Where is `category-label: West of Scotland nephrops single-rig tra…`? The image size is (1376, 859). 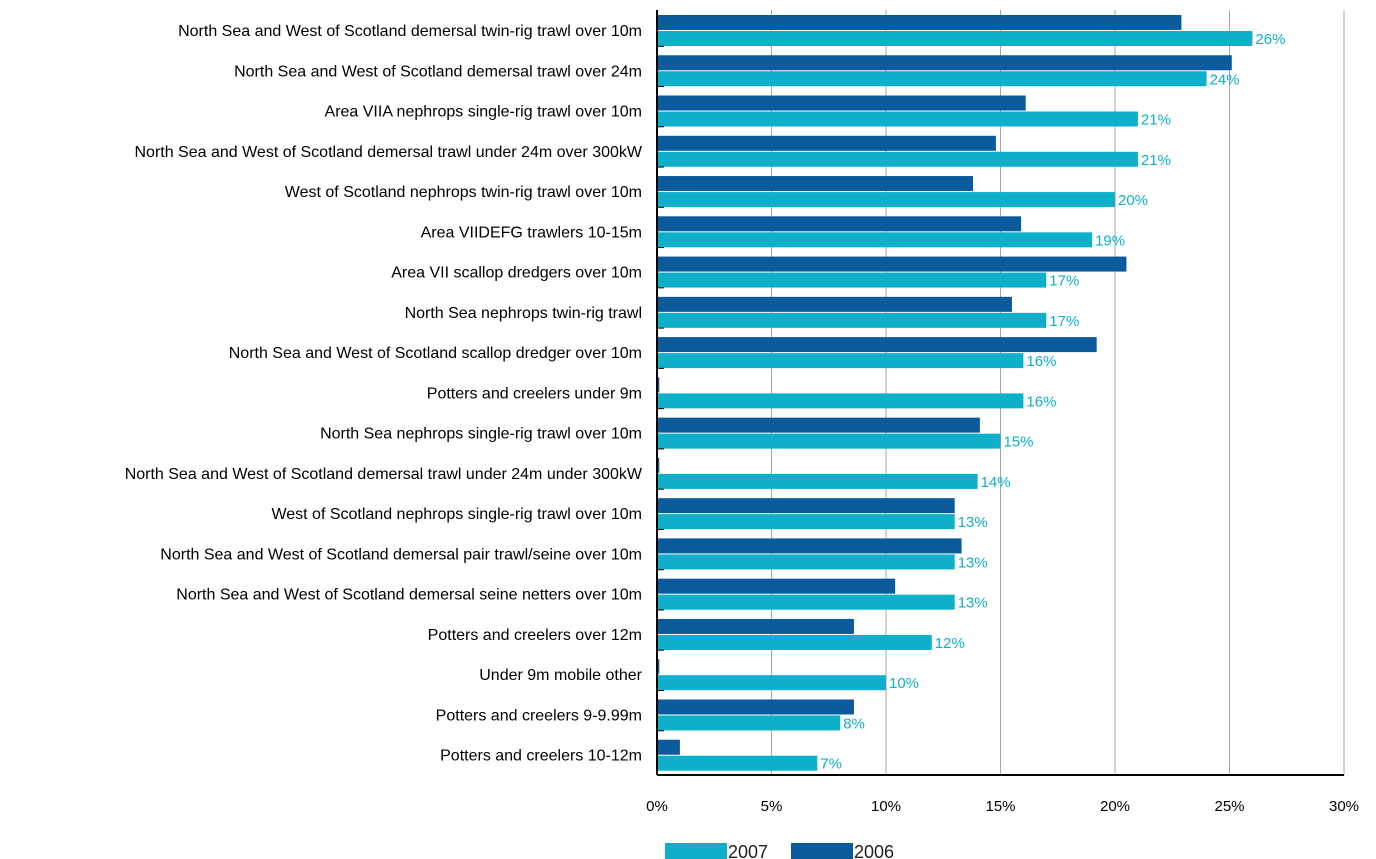 category-label: West of Scotland nephrops single-rig tra… is located at coordinates (456, 514).